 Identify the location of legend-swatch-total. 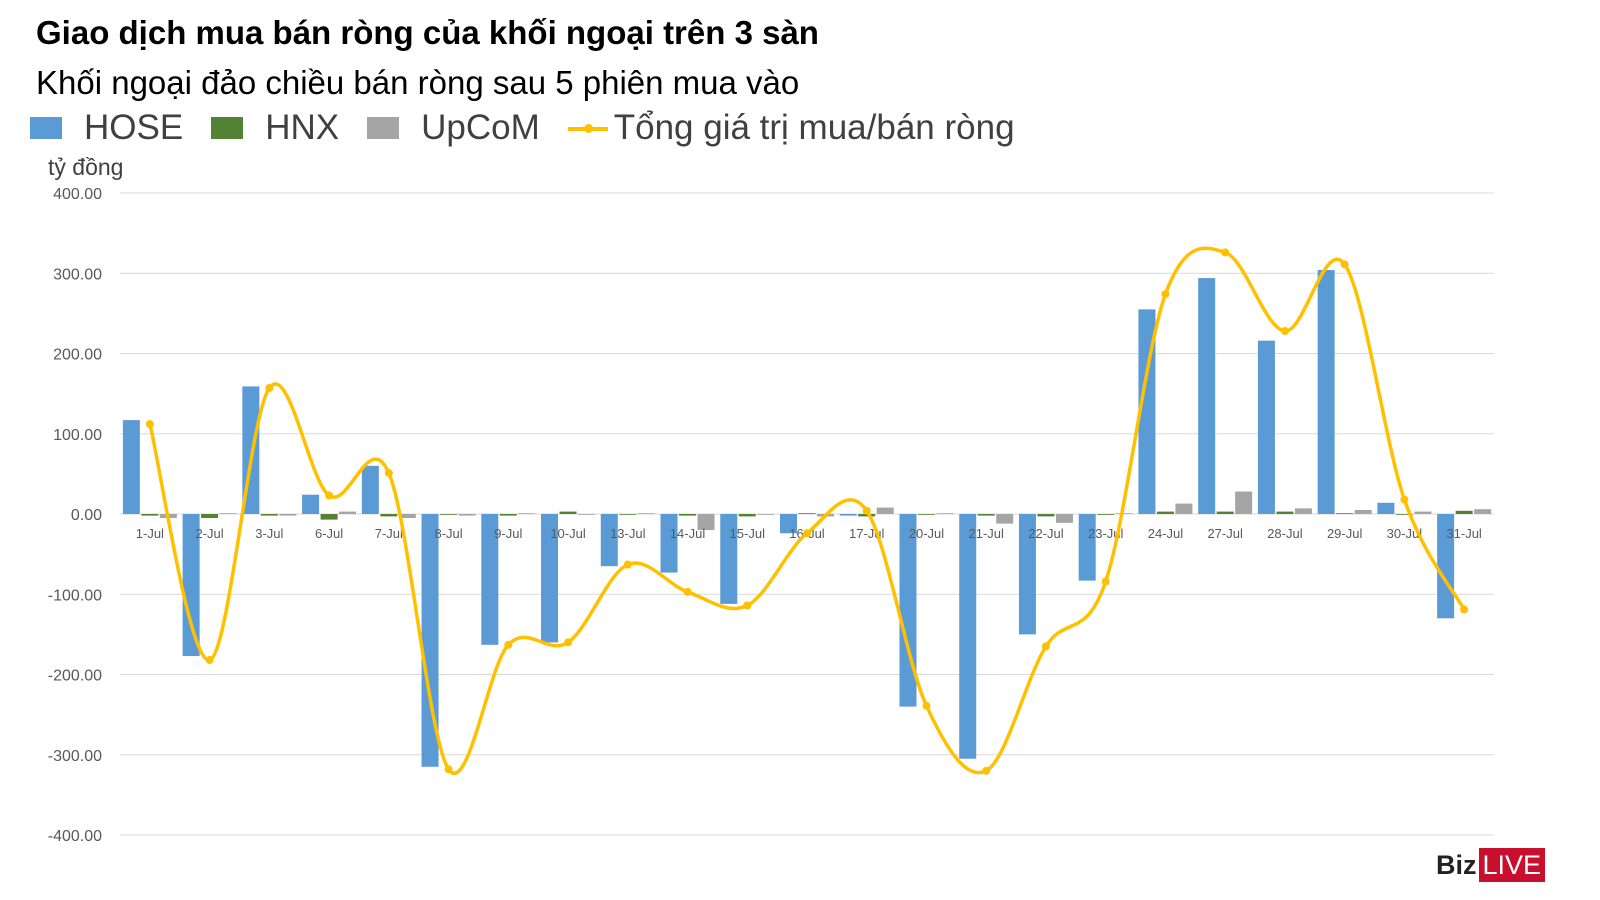
(587, 128).